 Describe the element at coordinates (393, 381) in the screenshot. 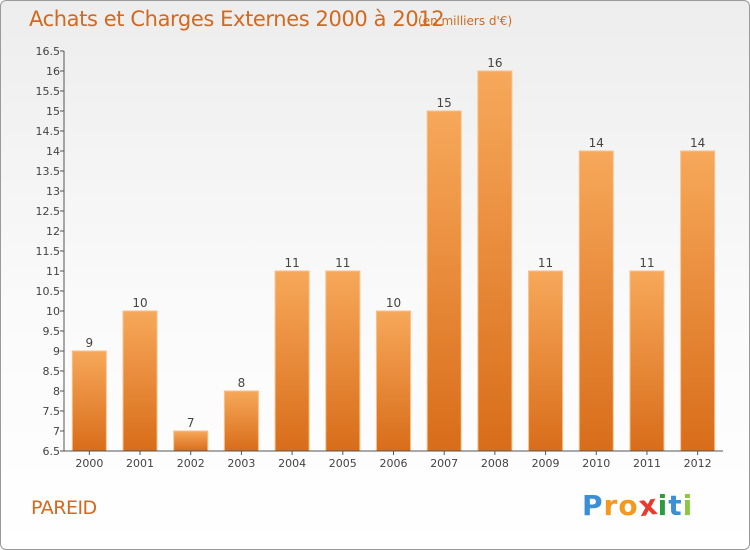

I see `bar-2006` at that location.